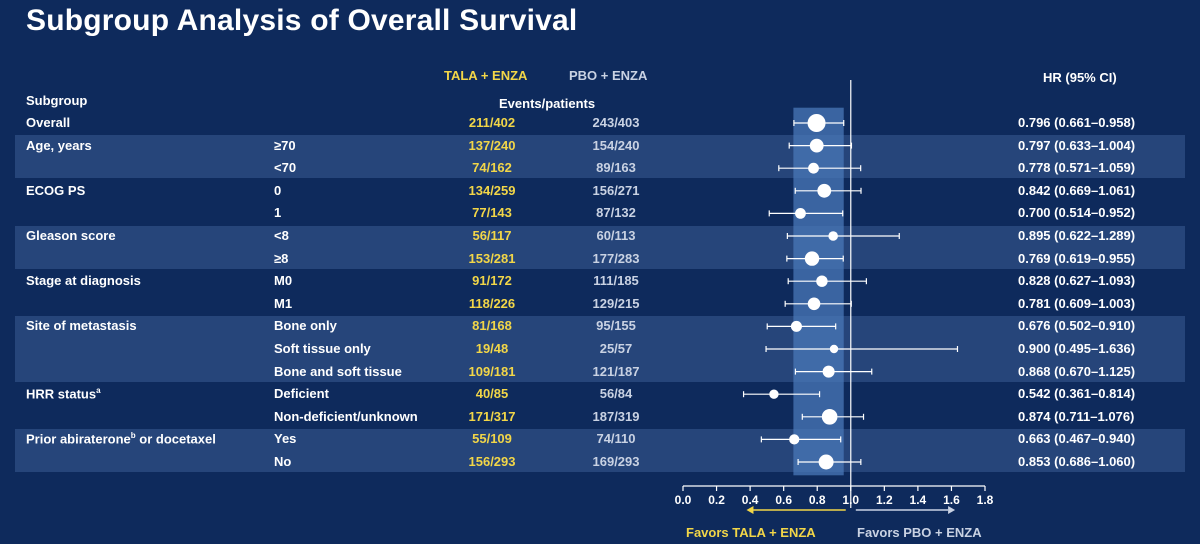 This screenshot has height=544, width=1200. I want to click on arm2-events: 60/113, so click(616, 235).